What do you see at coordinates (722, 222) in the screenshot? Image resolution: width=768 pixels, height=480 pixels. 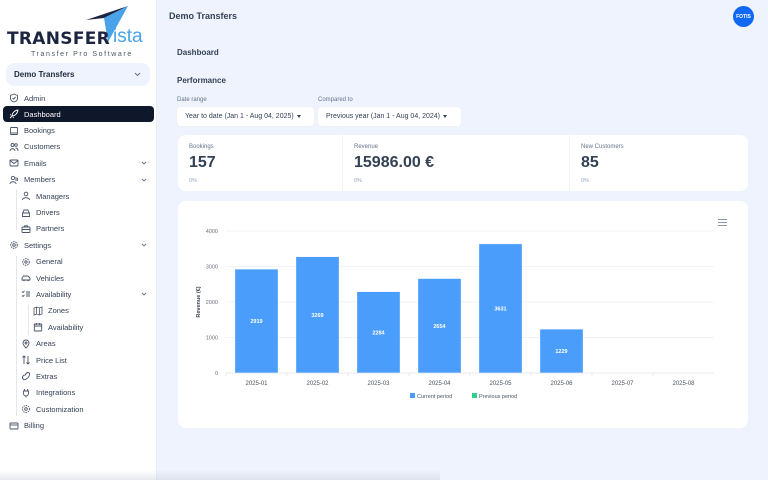 I see `chart-menu-icon` at bounding box center [722, 222].